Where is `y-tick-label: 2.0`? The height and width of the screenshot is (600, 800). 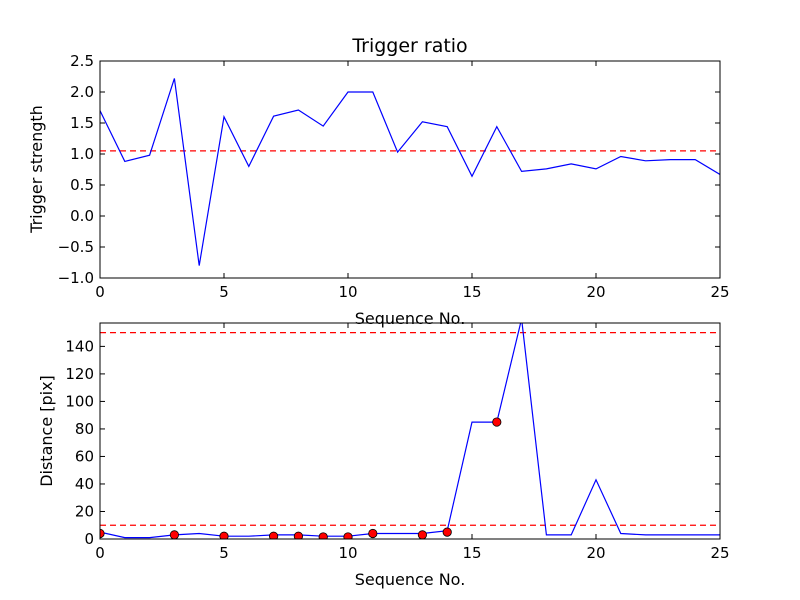
y-tick-label: 2.0 is located at coordinates (82, 92).